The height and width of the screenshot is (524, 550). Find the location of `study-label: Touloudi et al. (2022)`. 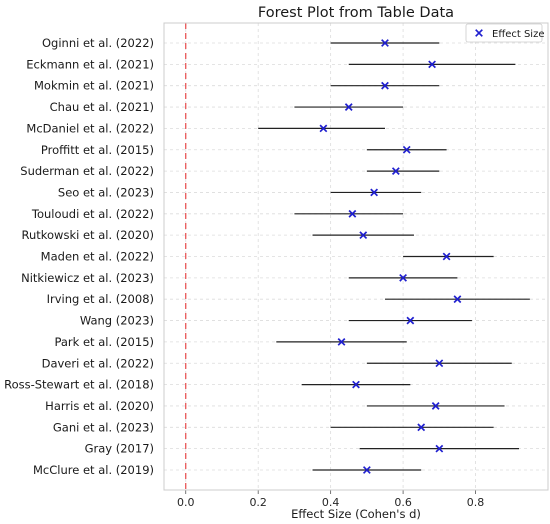

study-label: Touloudi et al. (2022) is located at coordinates (92, 214).